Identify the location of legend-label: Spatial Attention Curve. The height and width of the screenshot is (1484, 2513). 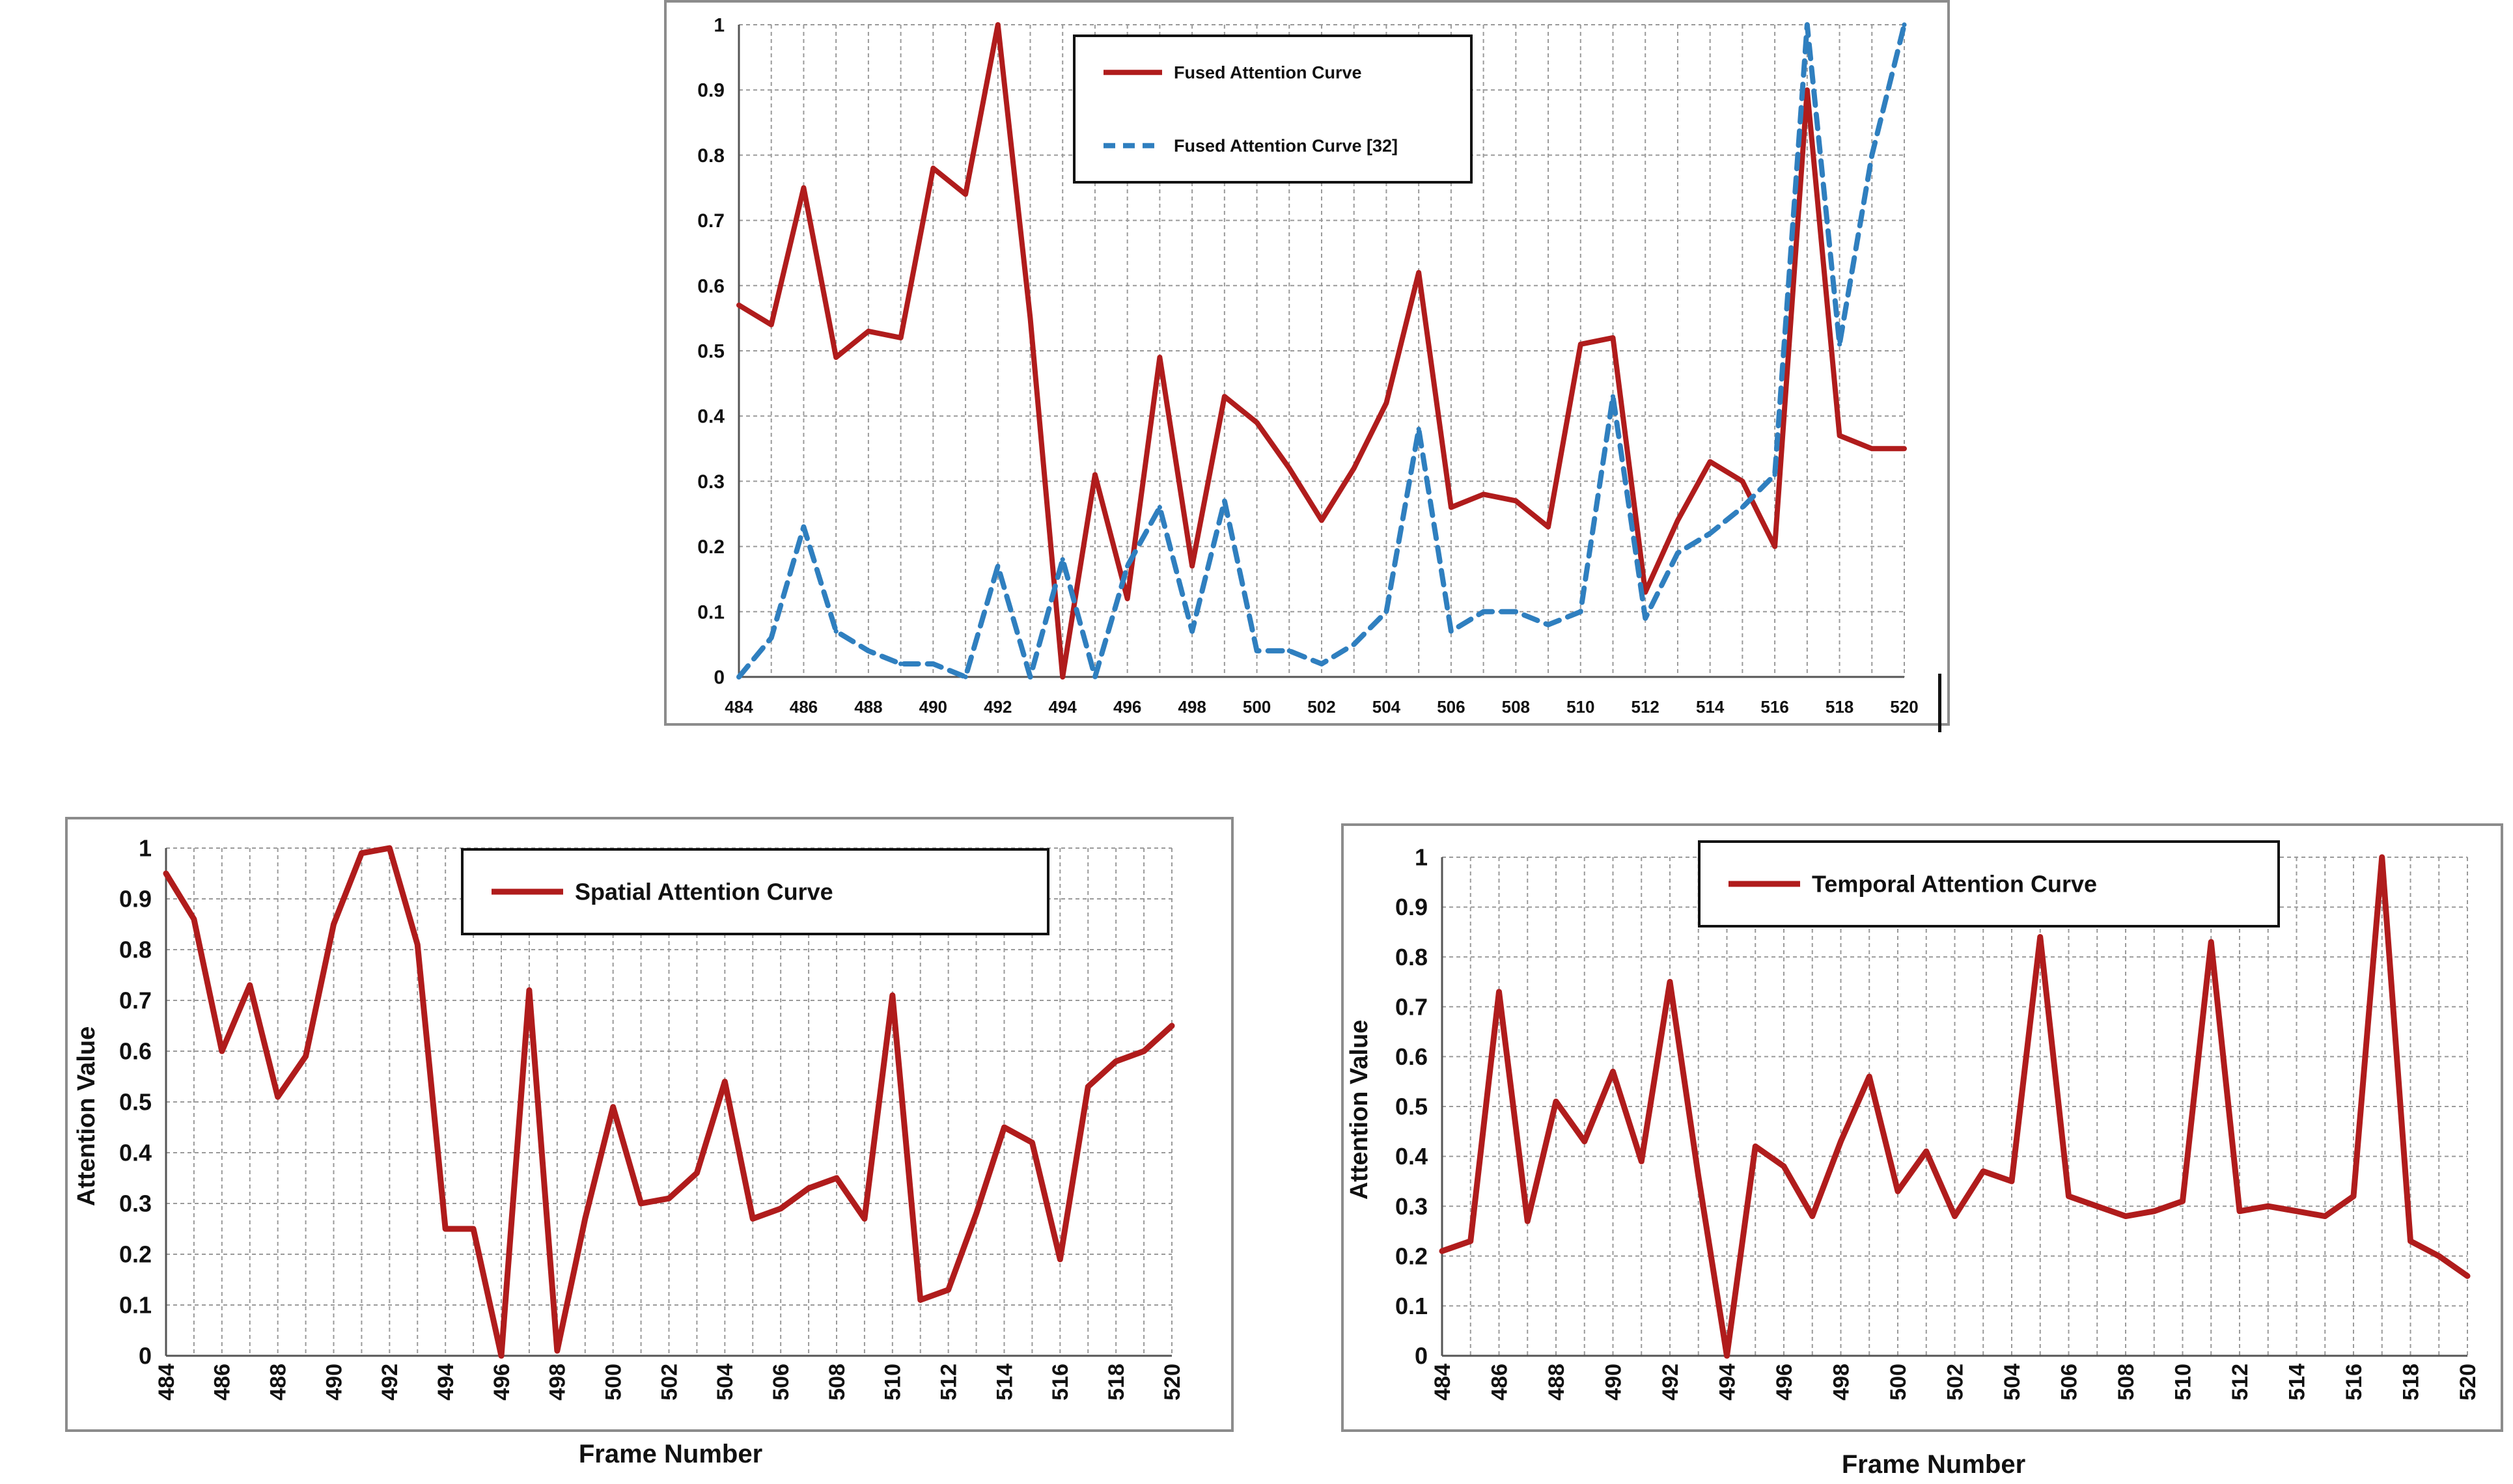
(704, 892).